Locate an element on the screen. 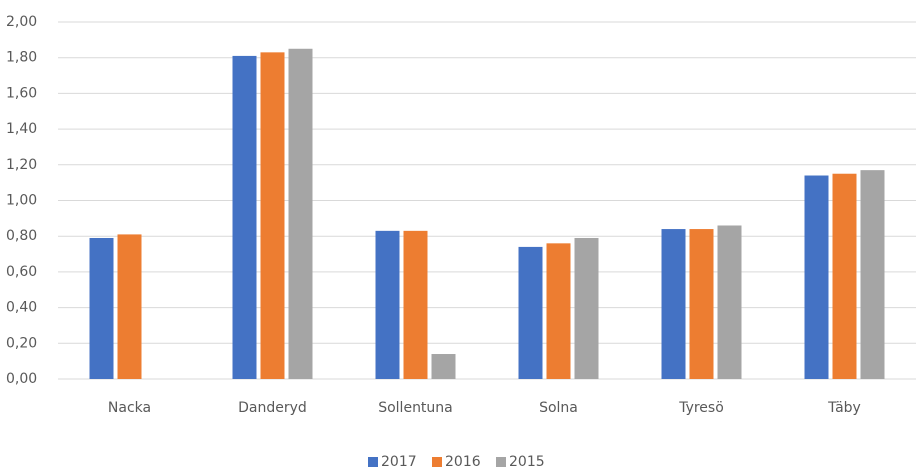  y-tick-label: 1,00 is located at coordinates (21, 201).